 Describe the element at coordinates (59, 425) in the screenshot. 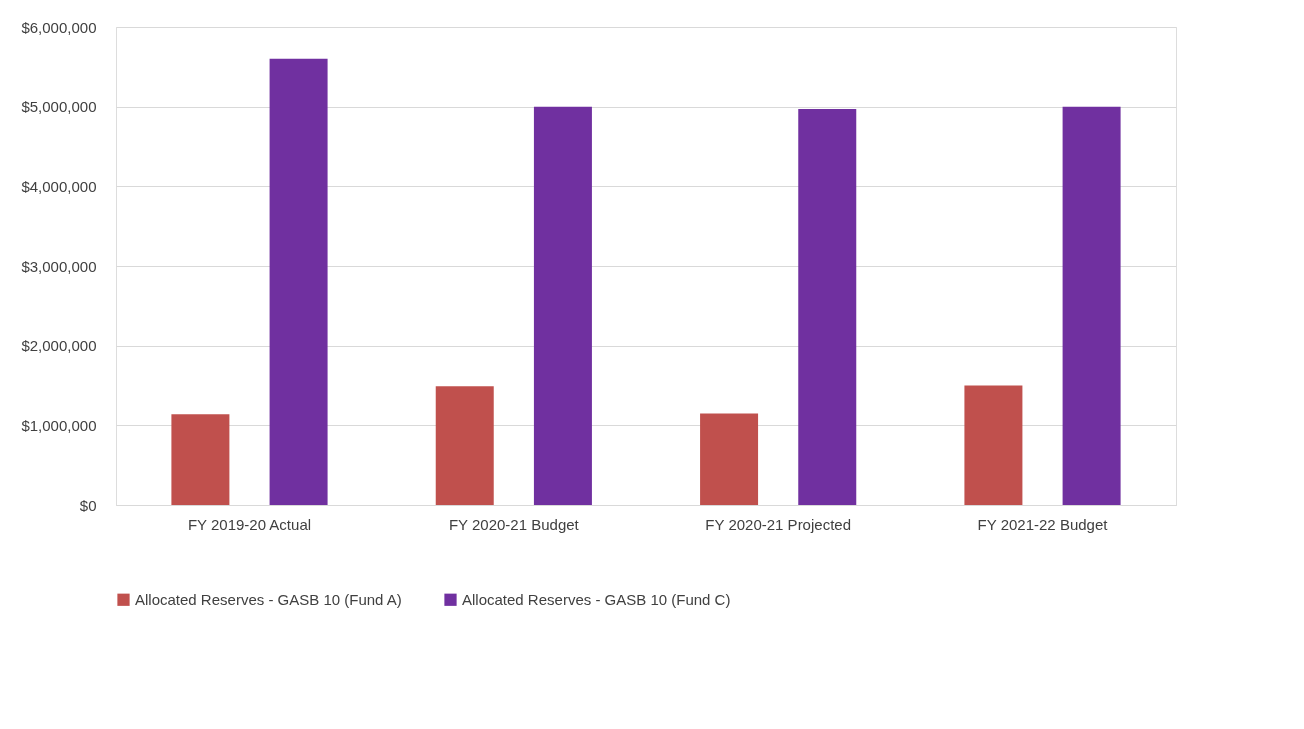

I see `y-tick-label: $1,000,000` at that location.